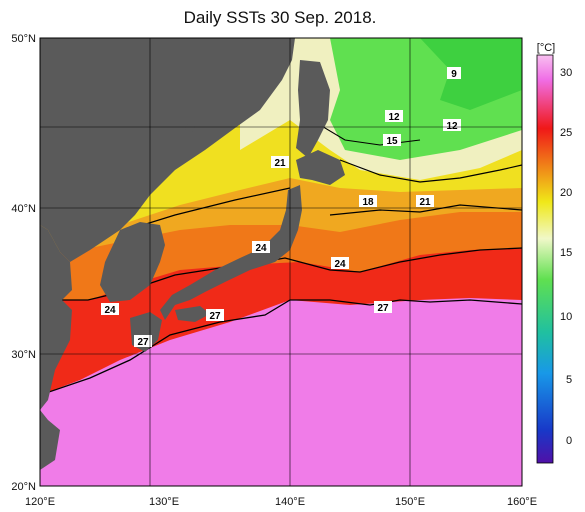  I want to click on lat-axis: 50°N 40°N 30°N 20°N, so click(23, 263).